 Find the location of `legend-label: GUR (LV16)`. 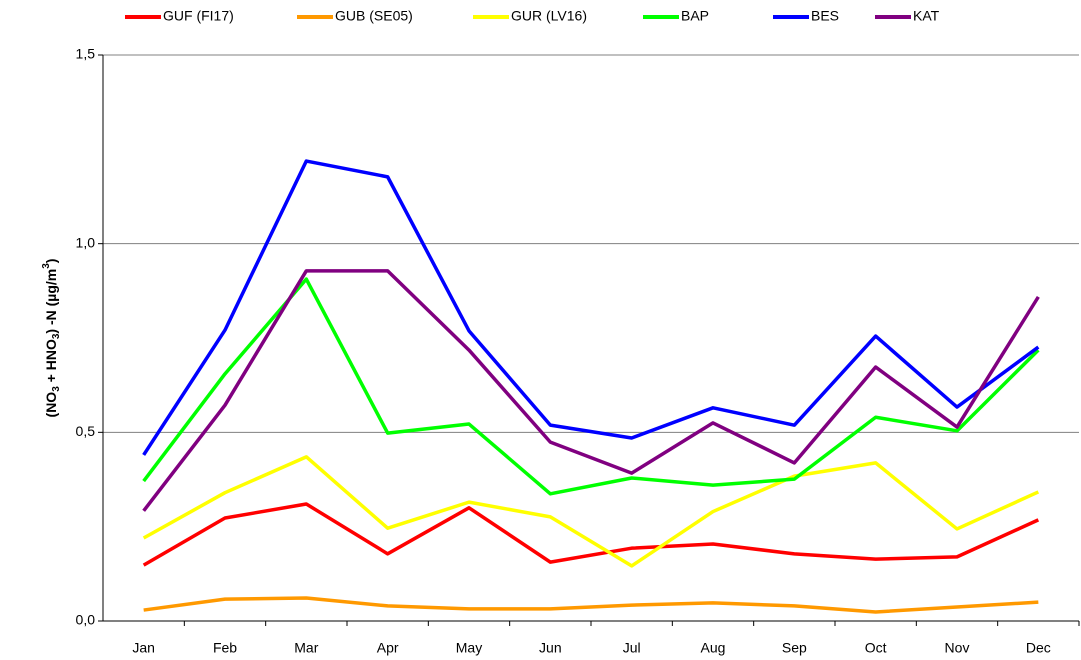

legend-label: GUR (LV16) is located at coordinates (549, 16).